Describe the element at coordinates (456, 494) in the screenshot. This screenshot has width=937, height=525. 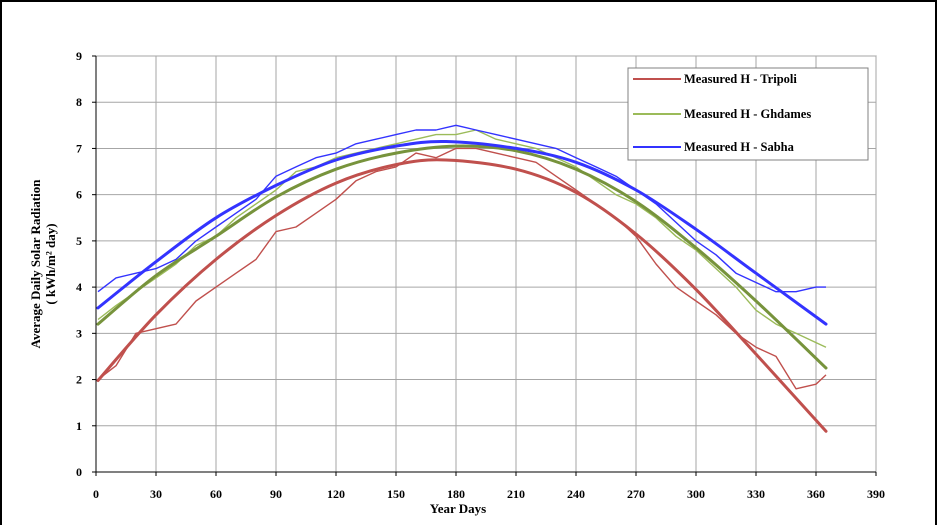
I see `x-tick-label: 180` at that location.